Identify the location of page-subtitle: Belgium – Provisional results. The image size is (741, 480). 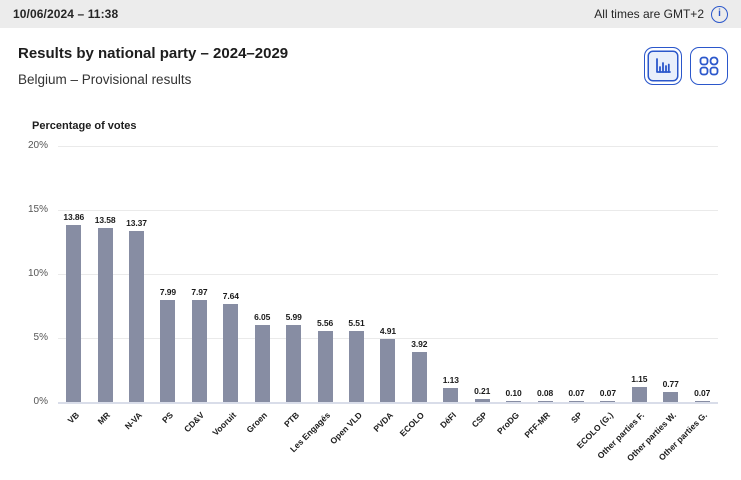
(105, 79).